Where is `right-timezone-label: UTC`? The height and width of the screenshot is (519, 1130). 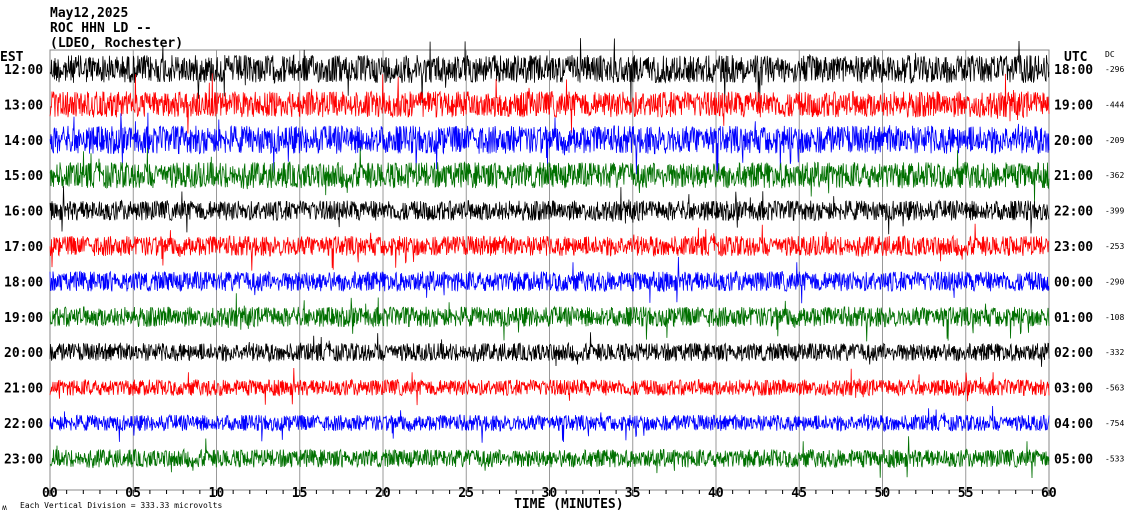 right-timezone-label: UTC is located at coordinates (1075, 57).